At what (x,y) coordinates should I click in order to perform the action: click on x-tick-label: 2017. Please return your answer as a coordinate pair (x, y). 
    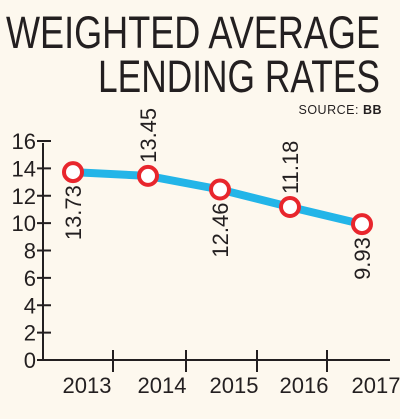
    Looking at the image, I should click on (376, 385).